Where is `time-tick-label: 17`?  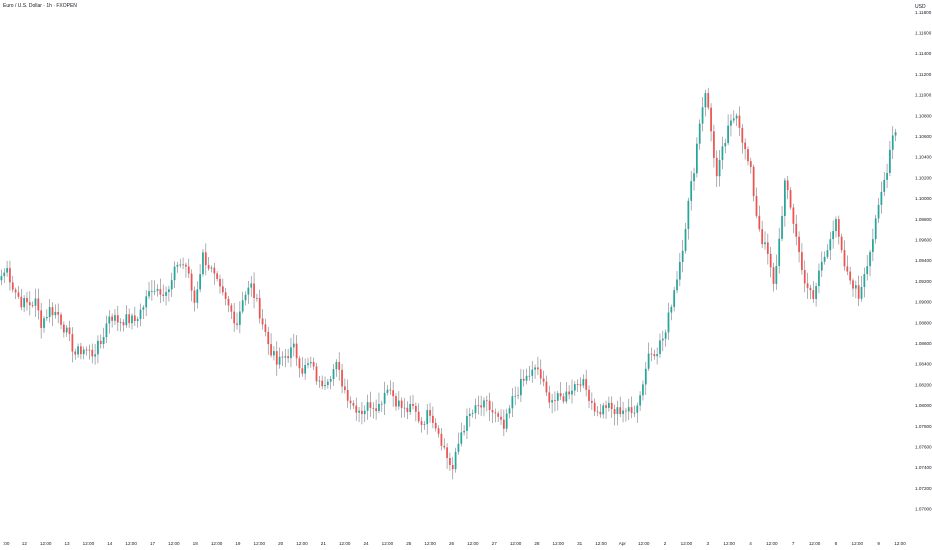 time-tick-label: 17 is located at coordinates (153, 543).